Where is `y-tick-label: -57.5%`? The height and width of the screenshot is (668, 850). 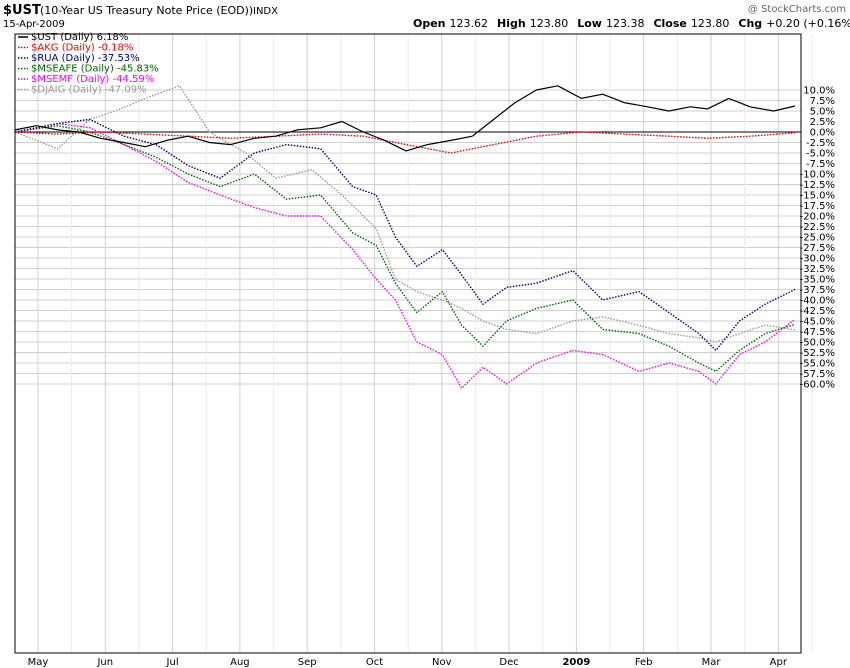
y-tick-label: -57.5% is located at coordinates (817, 374).